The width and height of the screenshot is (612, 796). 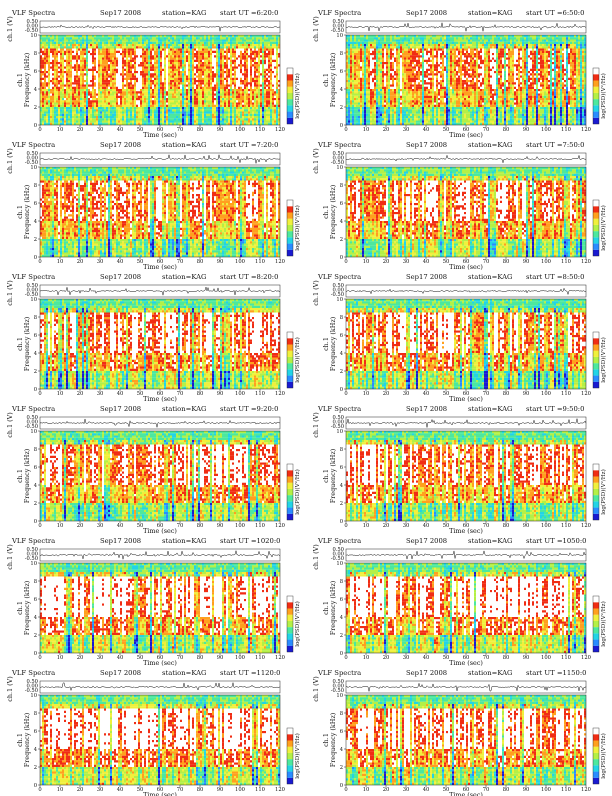 I want to click on time-tick-label: 70, so click(x=180, y=394).